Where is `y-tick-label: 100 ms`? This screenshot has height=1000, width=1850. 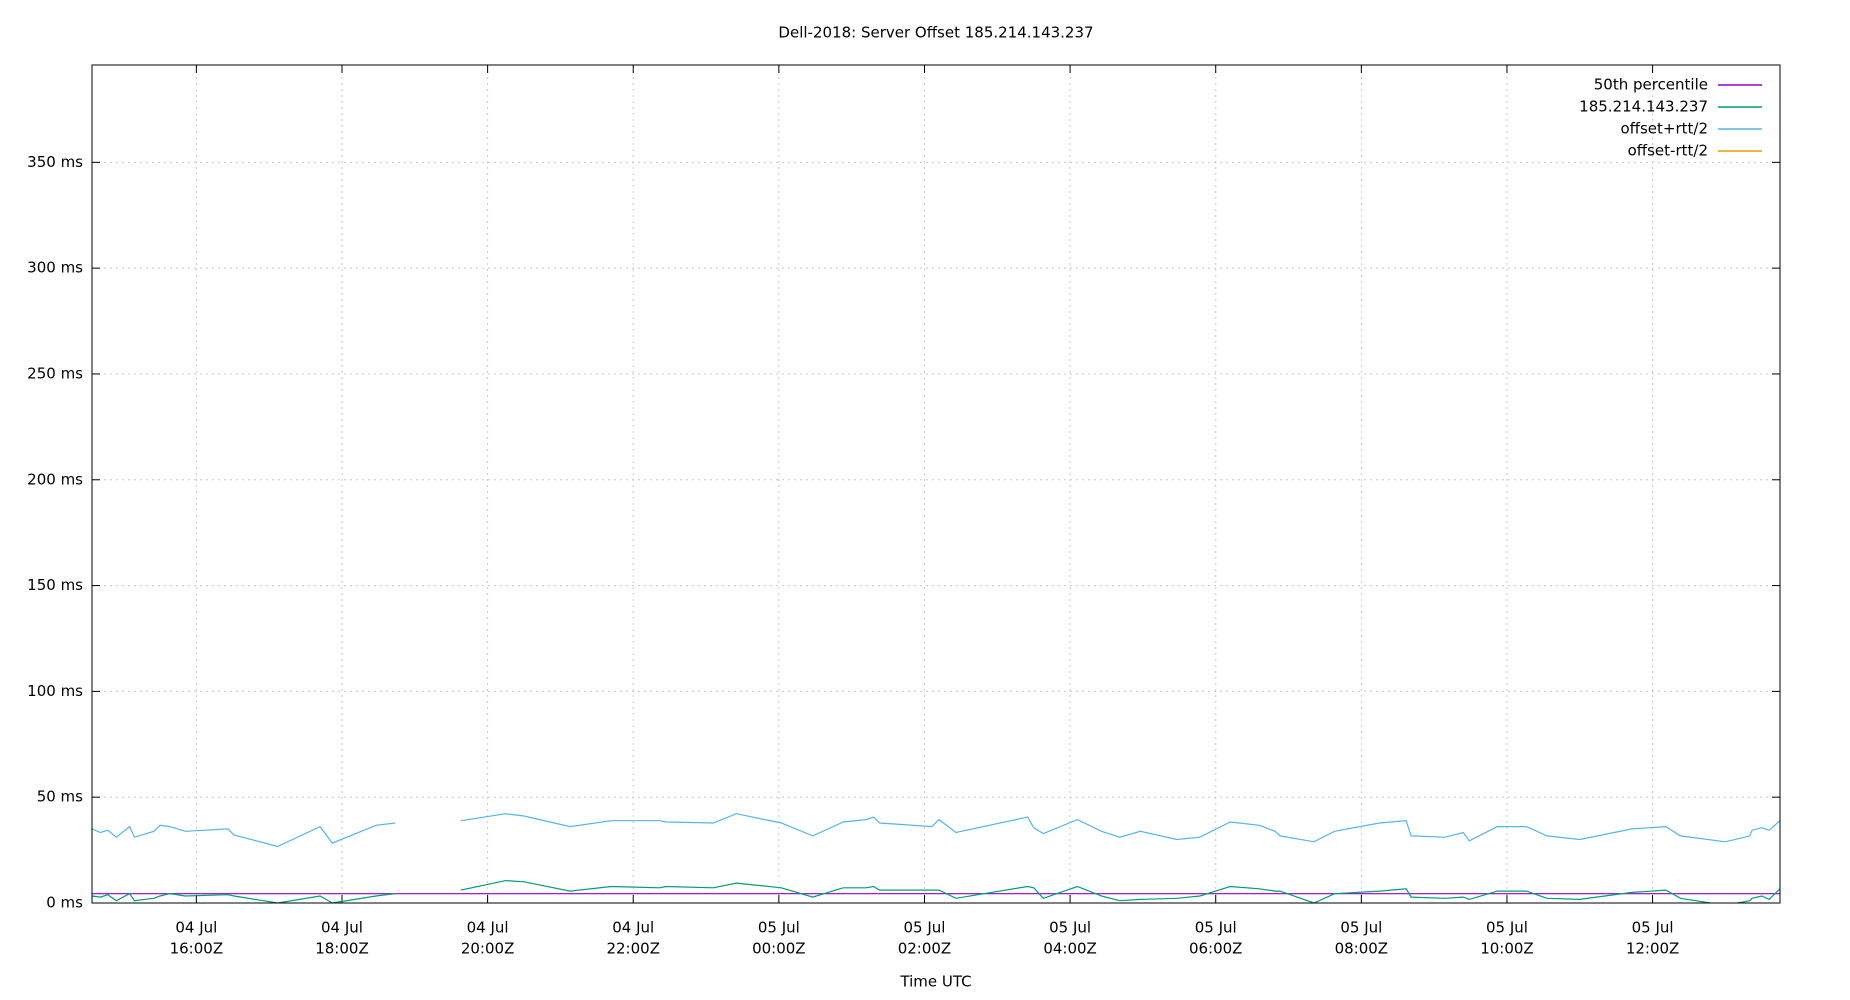 y-tick-label: 100 ms is located at coordinates (55, 691).